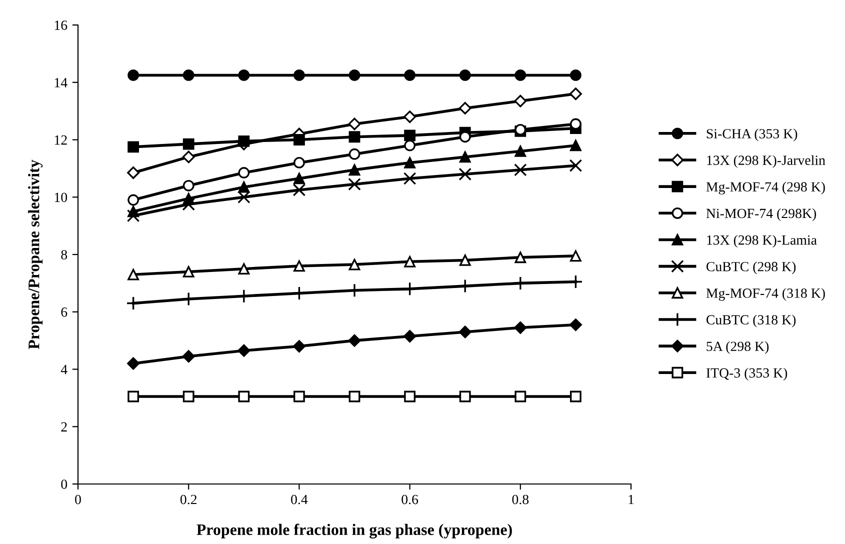  I want to click on legend-label: Mg-MOF-74 (298 K), so click(765, 188).